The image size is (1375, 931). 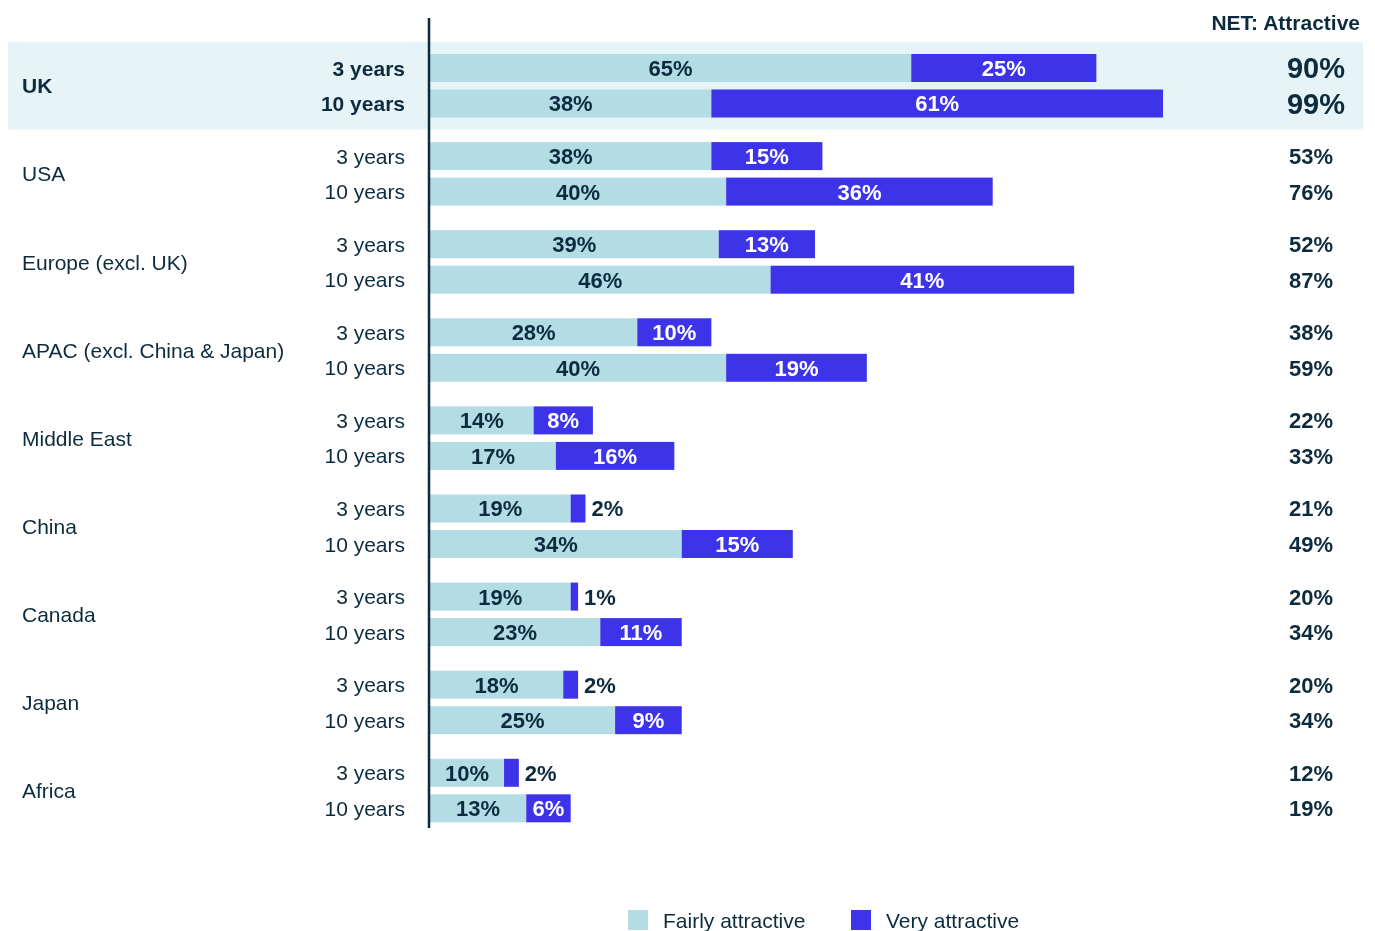 What do you see at coordinates (563, 421) in the screenshot?
I see `data-label: 8%` at bounding box center [563, 421].